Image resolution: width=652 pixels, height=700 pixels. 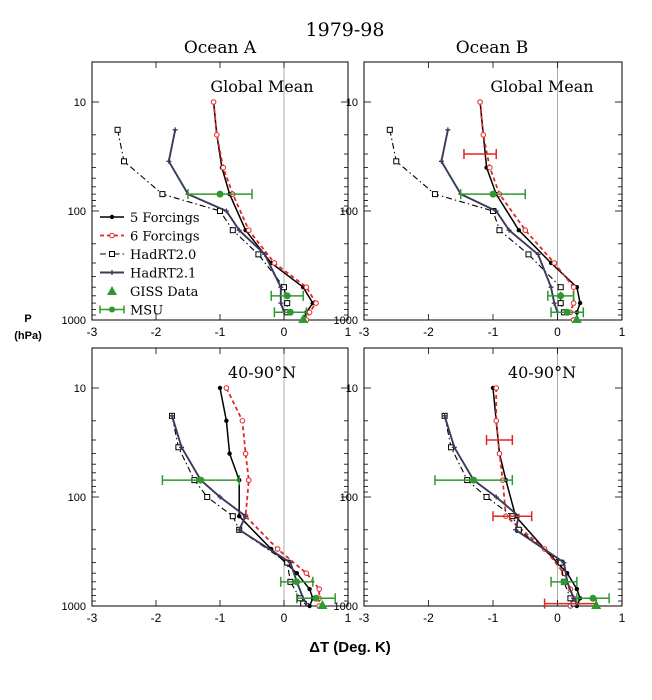 What do you see at coordinates (112, 254) in the screenshot?
I see `legend-marker-h20` at bounding box center [112, 254].